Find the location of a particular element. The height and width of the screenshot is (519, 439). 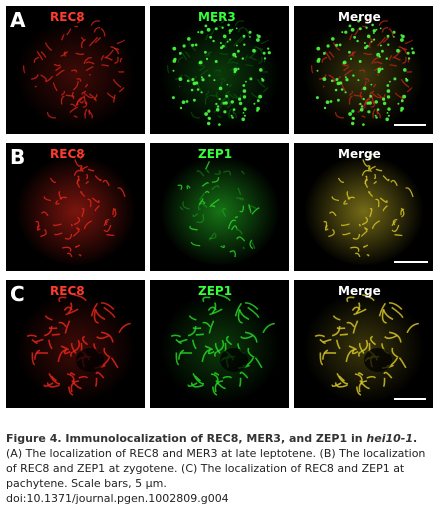

panel-b-merge: Merge is located at coordinates (363, 207).